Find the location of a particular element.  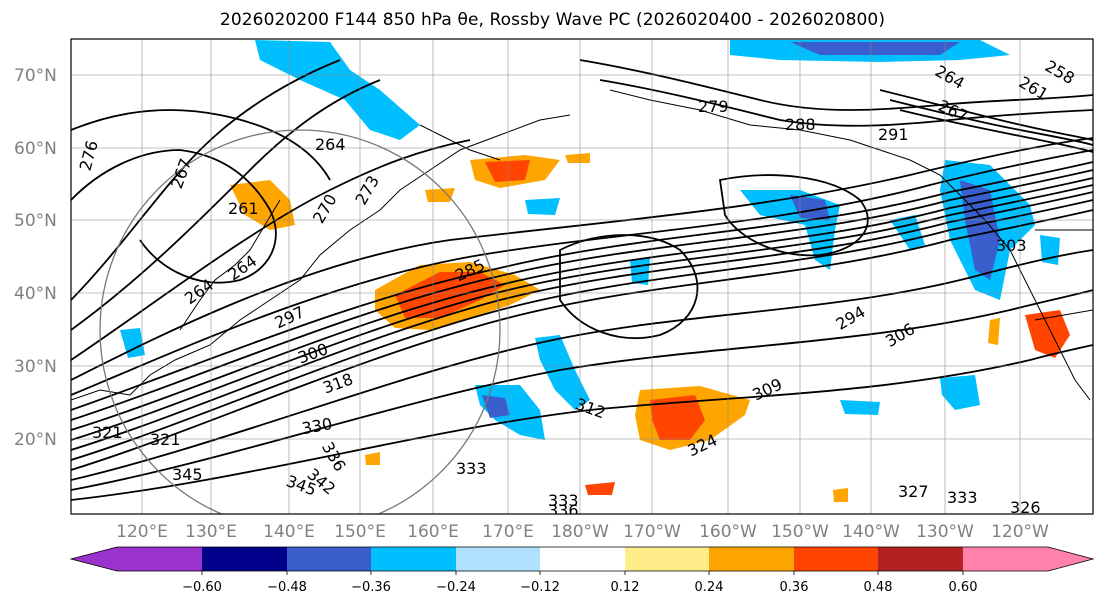

colorbar-tick-label: −0.24 is located at coordinates (456, 587).